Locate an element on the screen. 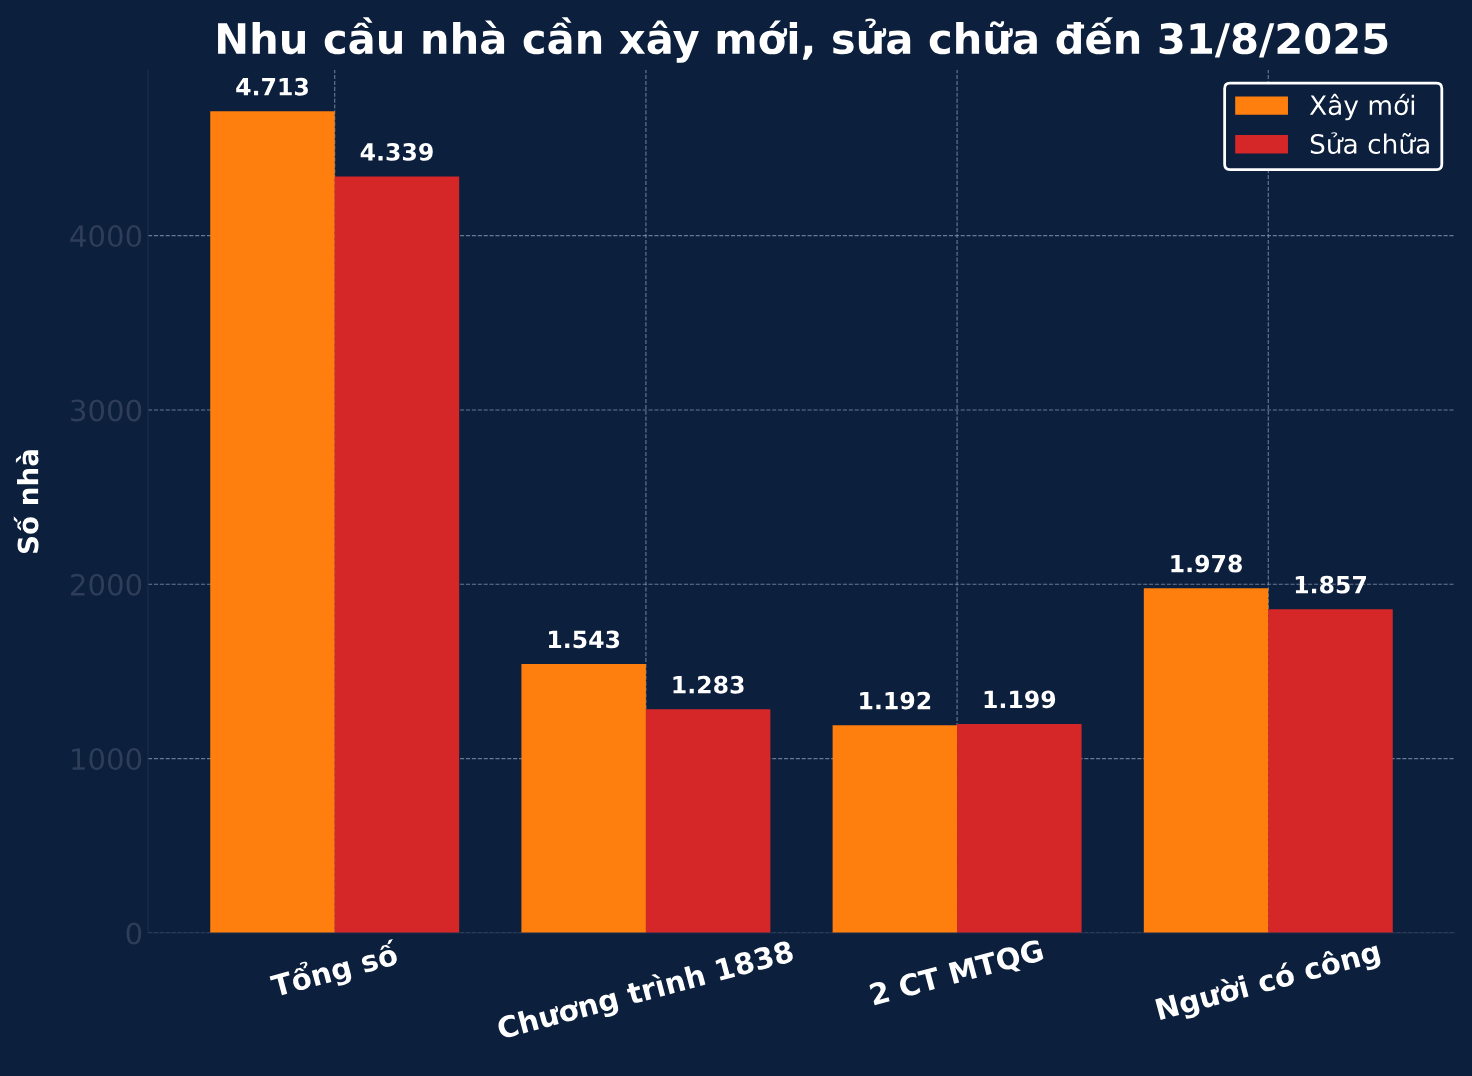 This screenshot has height=1076, width=1472. data-label: 1.978 is located at coordinates (1206, 563).